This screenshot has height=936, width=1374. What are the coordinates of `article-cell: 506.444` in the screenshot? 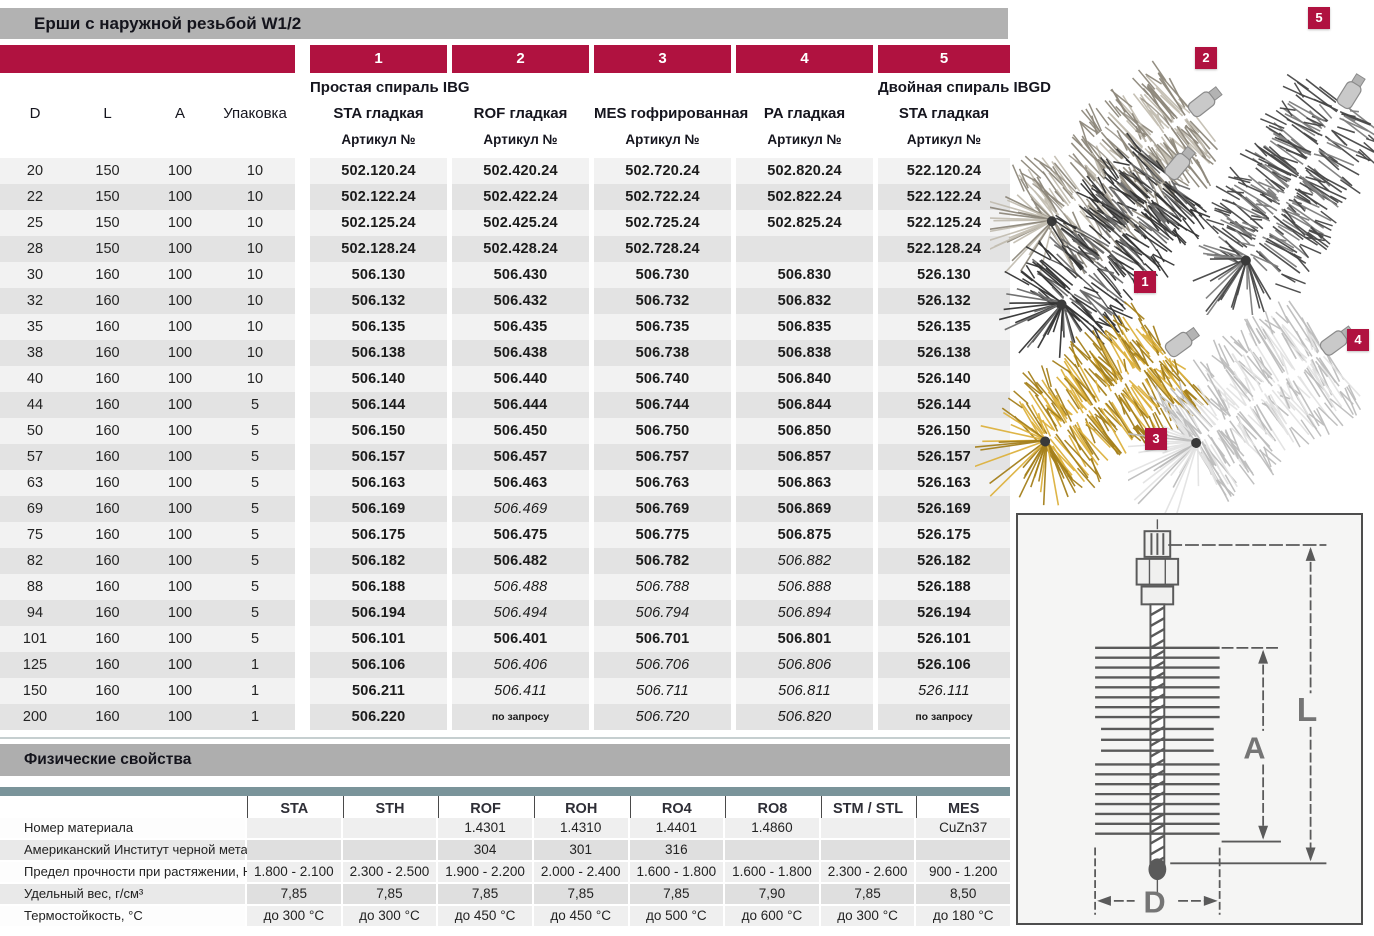 It's located at (520, 405).